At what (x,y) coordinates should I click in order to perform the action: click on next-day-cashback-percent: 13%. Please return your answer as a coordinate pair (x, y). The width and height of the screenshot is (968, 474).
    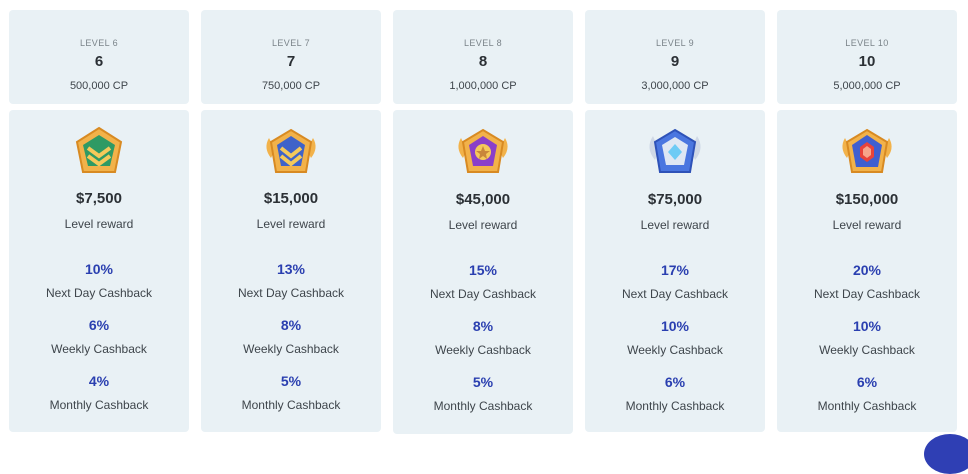
    Looking at the image, I should click on (291, 269).